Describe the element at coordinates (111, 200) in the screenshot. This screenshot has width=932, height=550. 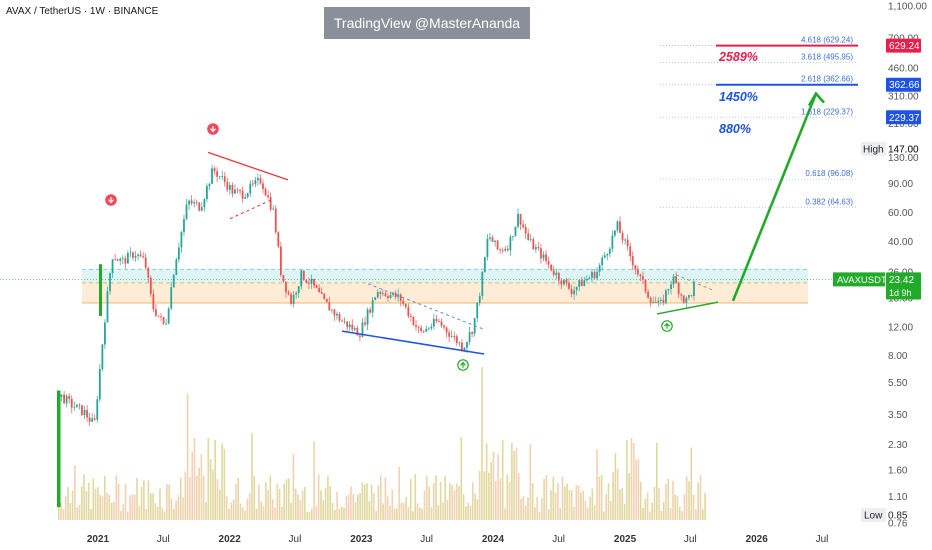
I see `sell-signal-marker` at that location.